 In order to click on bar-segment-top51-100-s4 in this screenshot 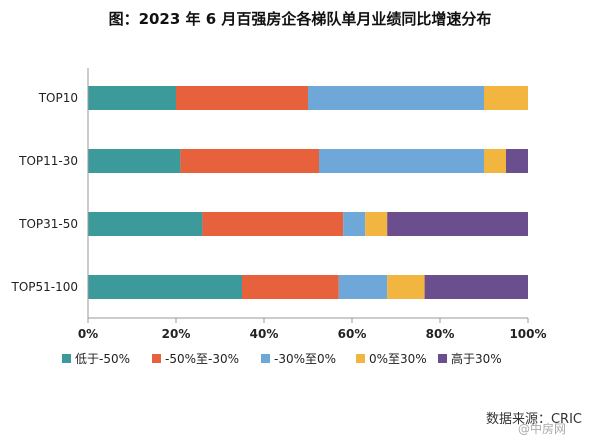, I will do `click(476, 287)`.